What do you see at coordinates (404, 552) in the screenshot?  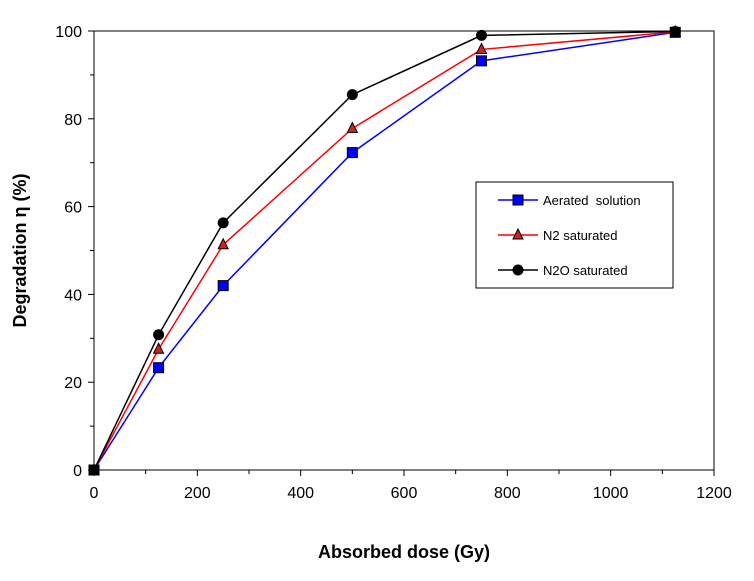 I see `x-axis-title: Absorbed dose (Gy)` at bounding box center [404, 552].